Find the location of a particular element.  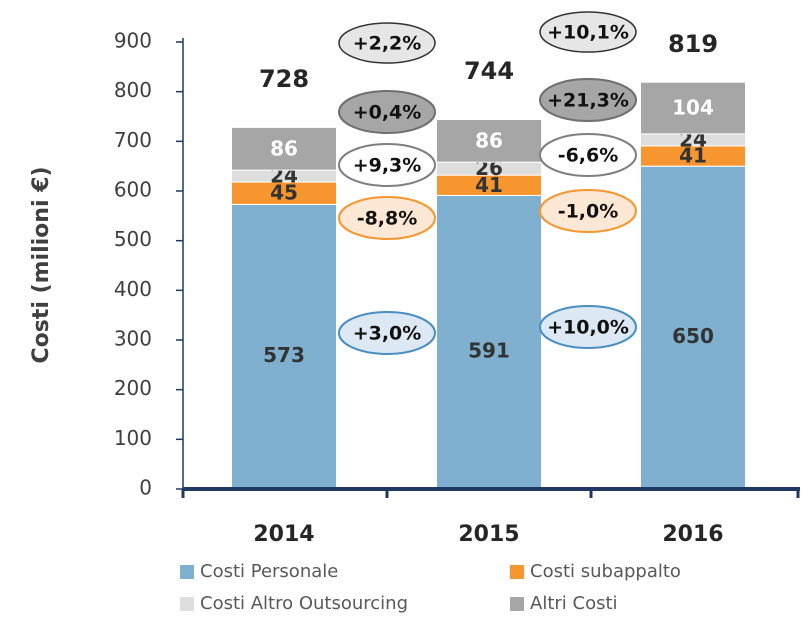

total-label: 819 is located at coordinates (693, 44).